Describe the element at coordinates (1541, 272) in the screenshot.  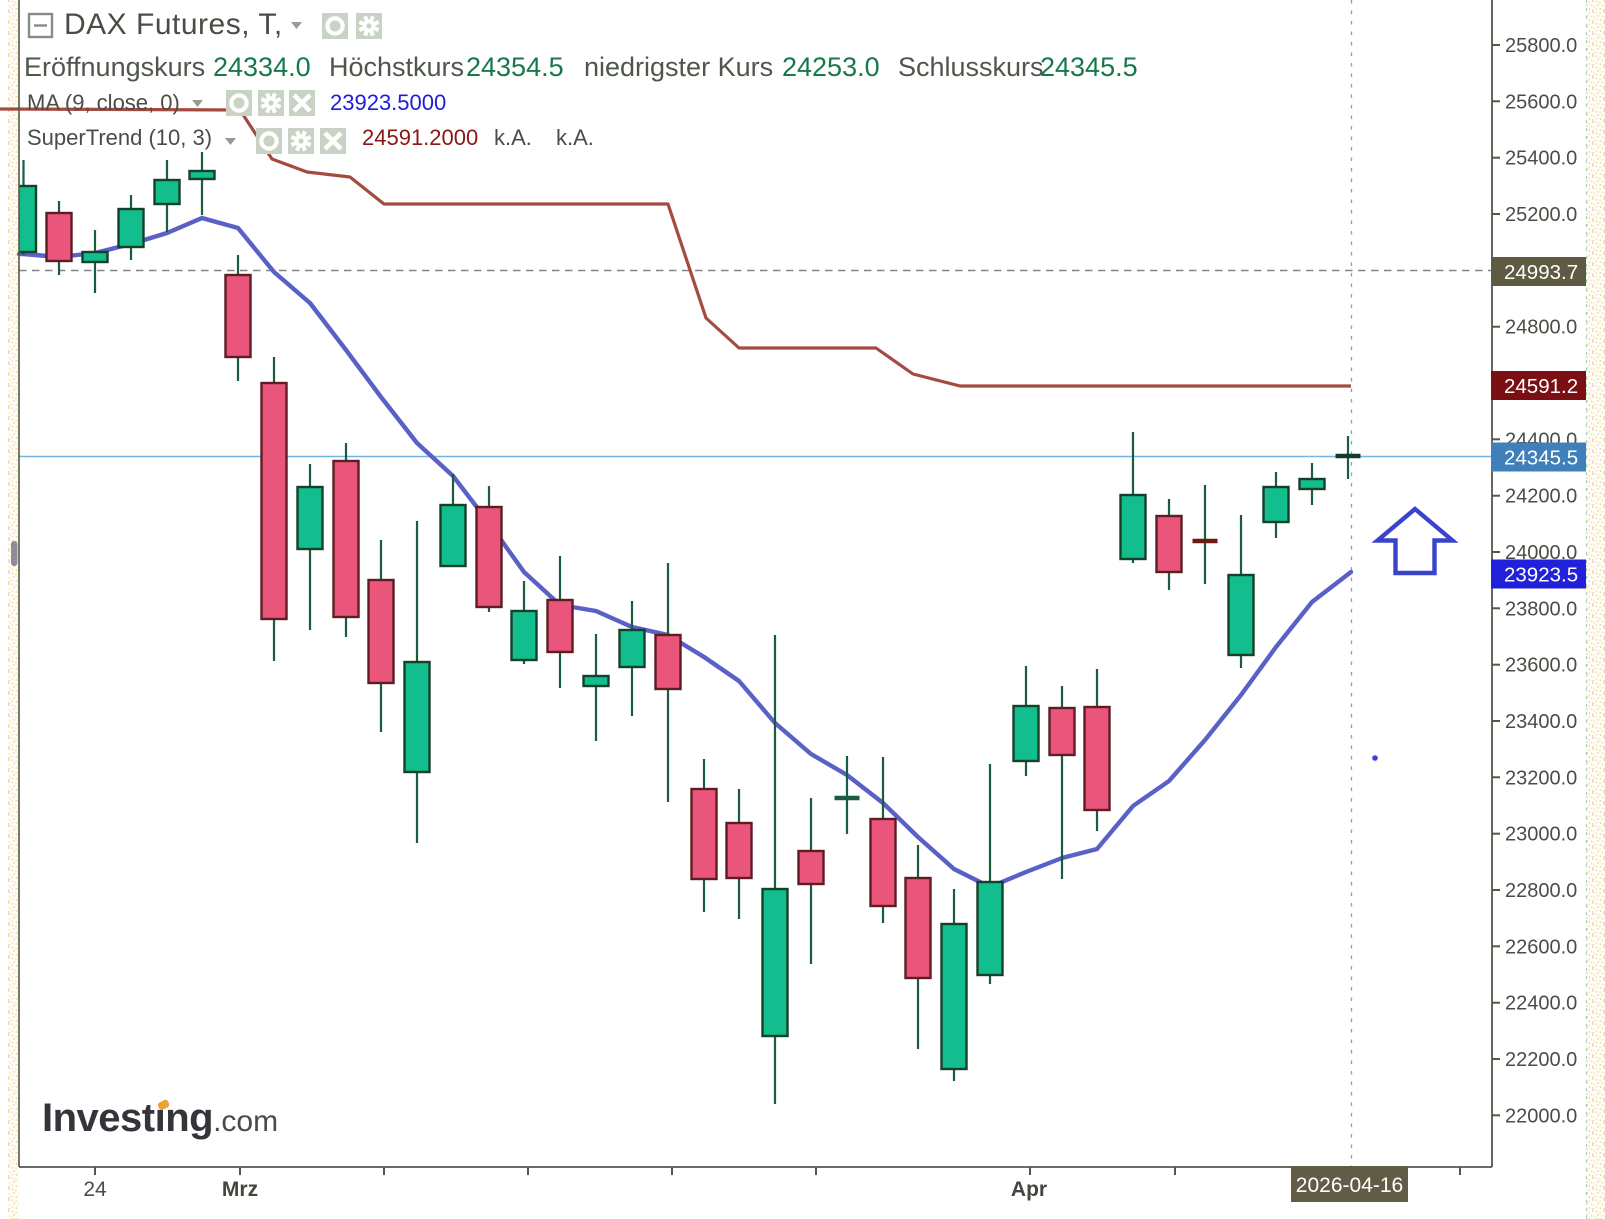
I see `svg-text: 24993.7` at that location.